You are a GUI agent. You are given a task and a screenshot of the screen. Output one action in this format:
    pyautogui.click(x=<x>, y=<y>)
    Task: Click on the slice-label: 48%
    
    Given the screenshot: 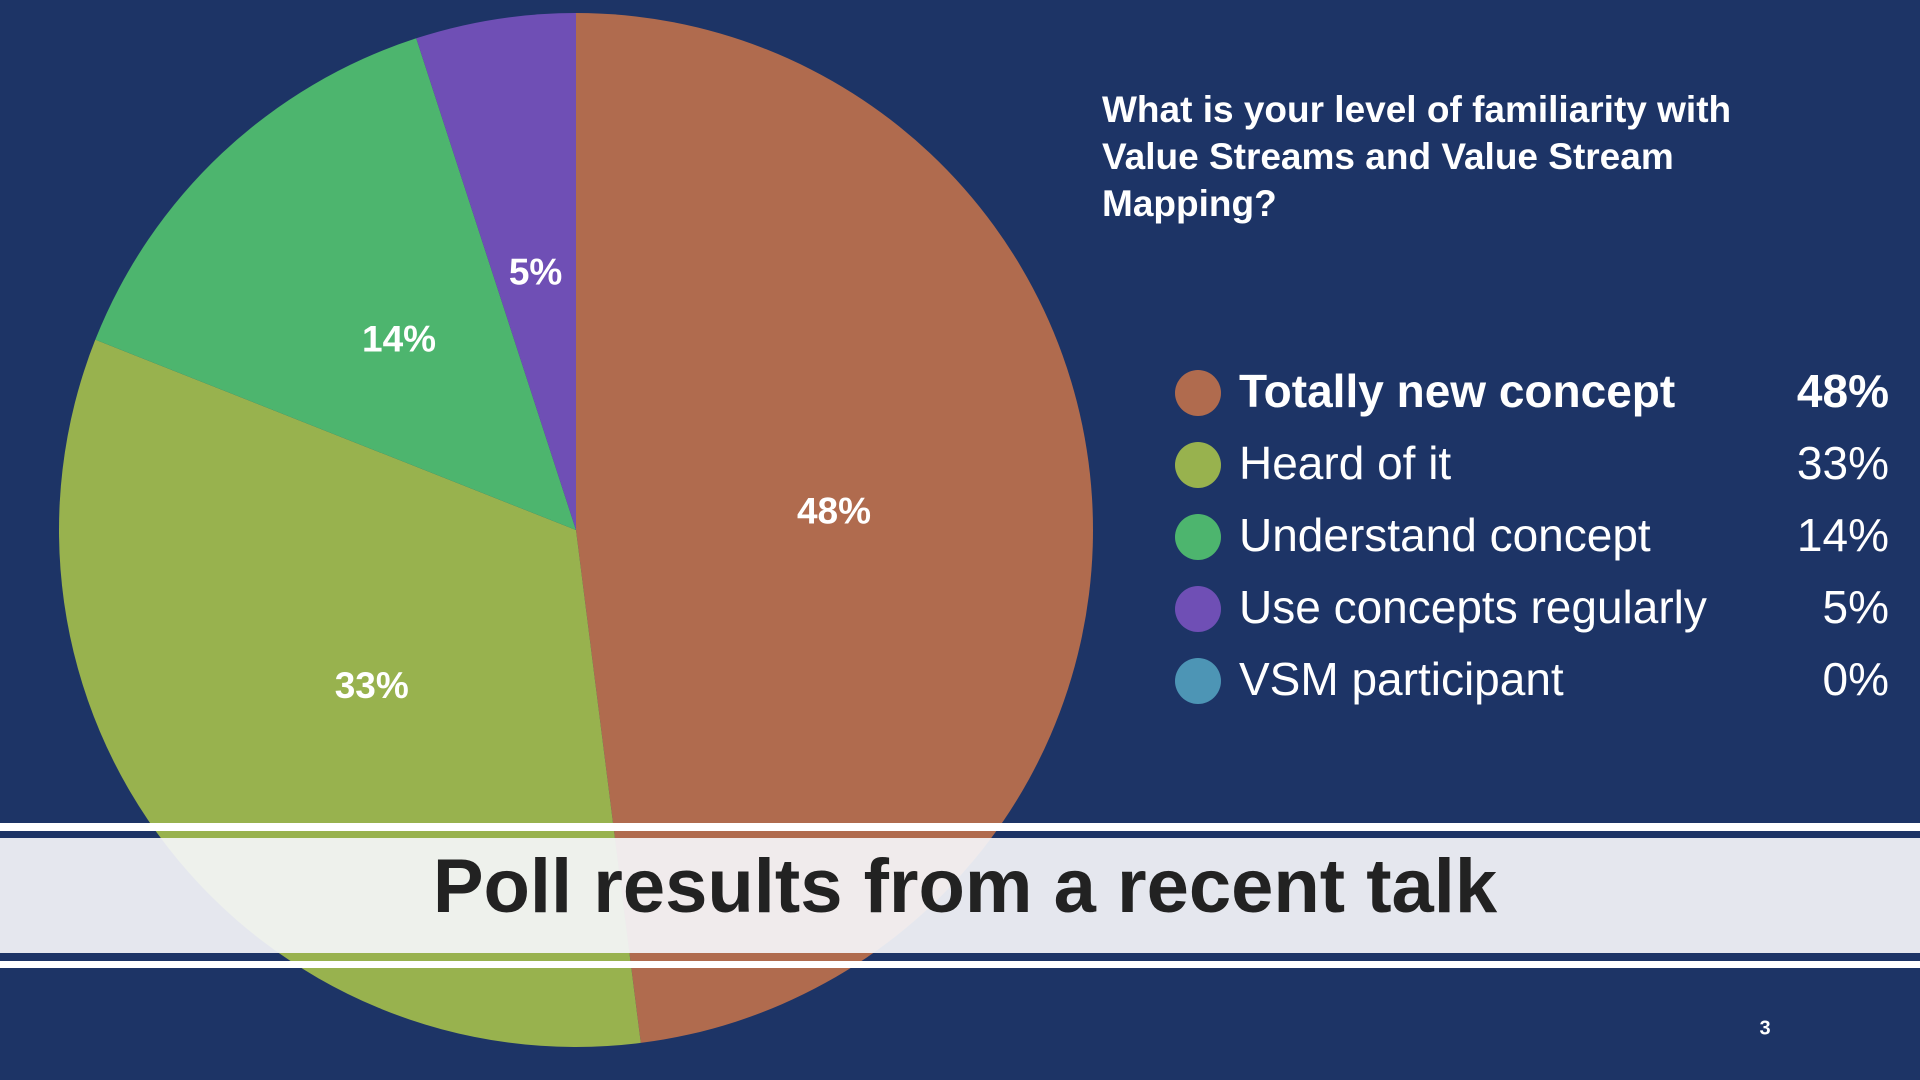 What is the action you would take?
    pyautogui.click(x=834, y=511)
    